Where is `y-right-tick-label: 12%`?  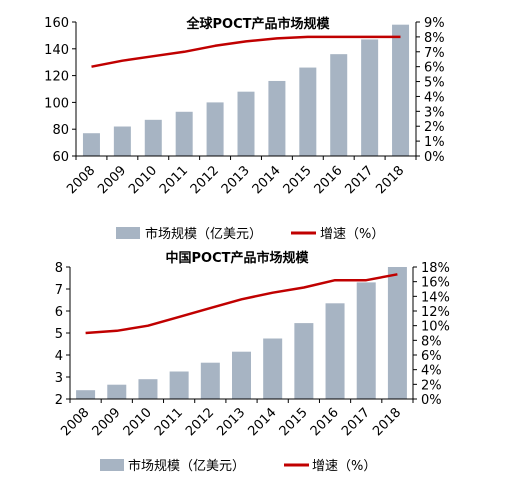
y-right-tick-label: 12% is located at coordinates (435, 312).